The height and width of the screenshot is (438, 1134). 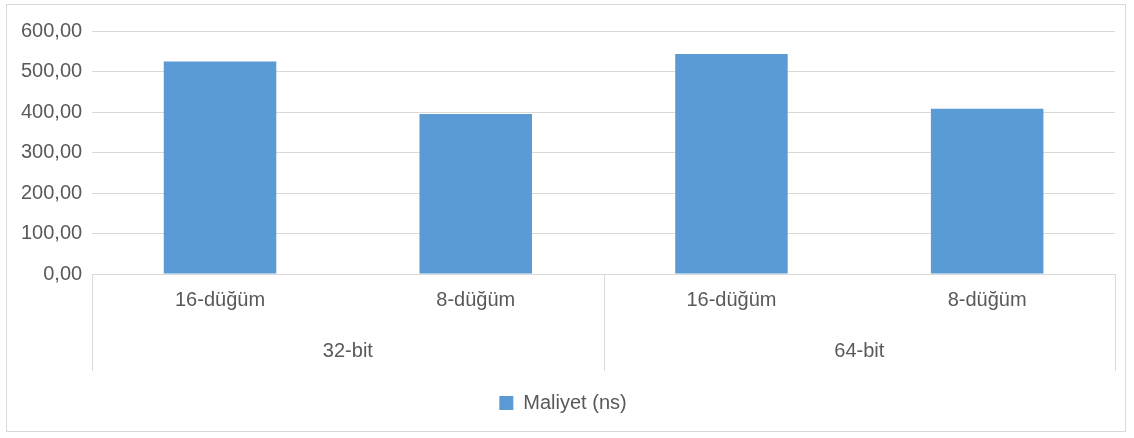 What do you see at coordinates (52, 70) in the screenshot?
I see `y-tick-label: 500,00` at bounding box center [52, 70].